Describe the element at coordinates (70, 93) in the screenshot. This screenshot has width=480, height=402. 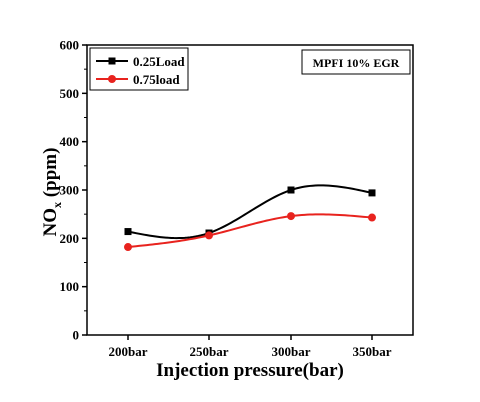
I see `y-tick-label-5: 500` at that location.